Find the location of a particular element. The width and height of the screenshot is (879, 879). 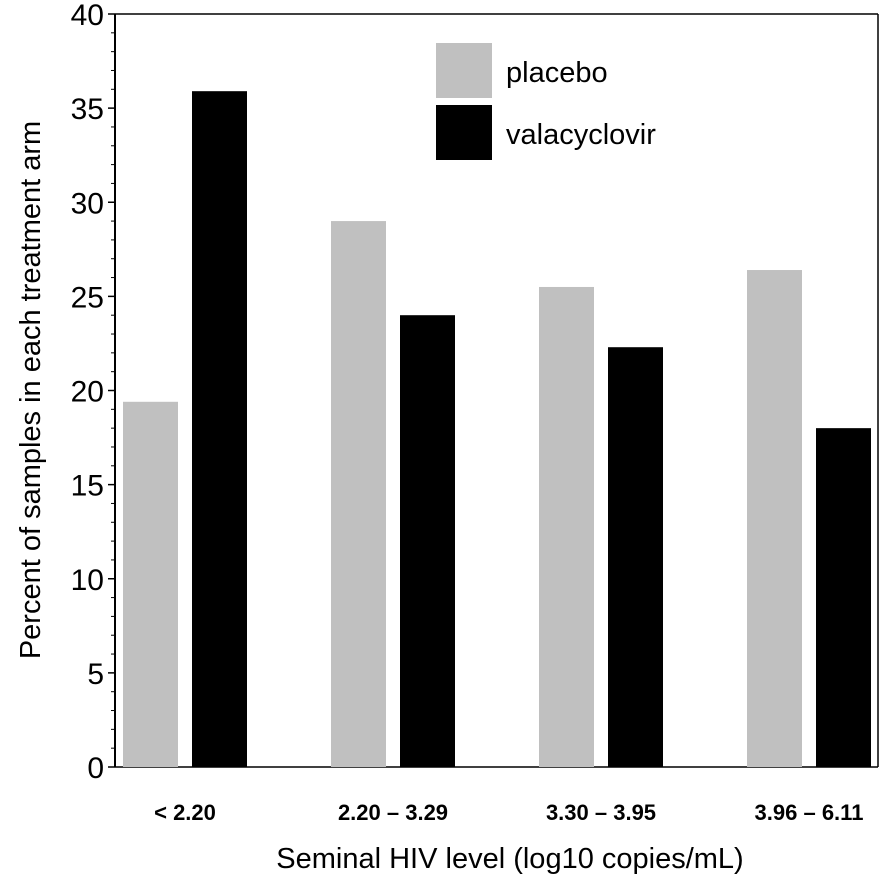

legend-swatch-valacyclovir is located at coordinates (464, 132).